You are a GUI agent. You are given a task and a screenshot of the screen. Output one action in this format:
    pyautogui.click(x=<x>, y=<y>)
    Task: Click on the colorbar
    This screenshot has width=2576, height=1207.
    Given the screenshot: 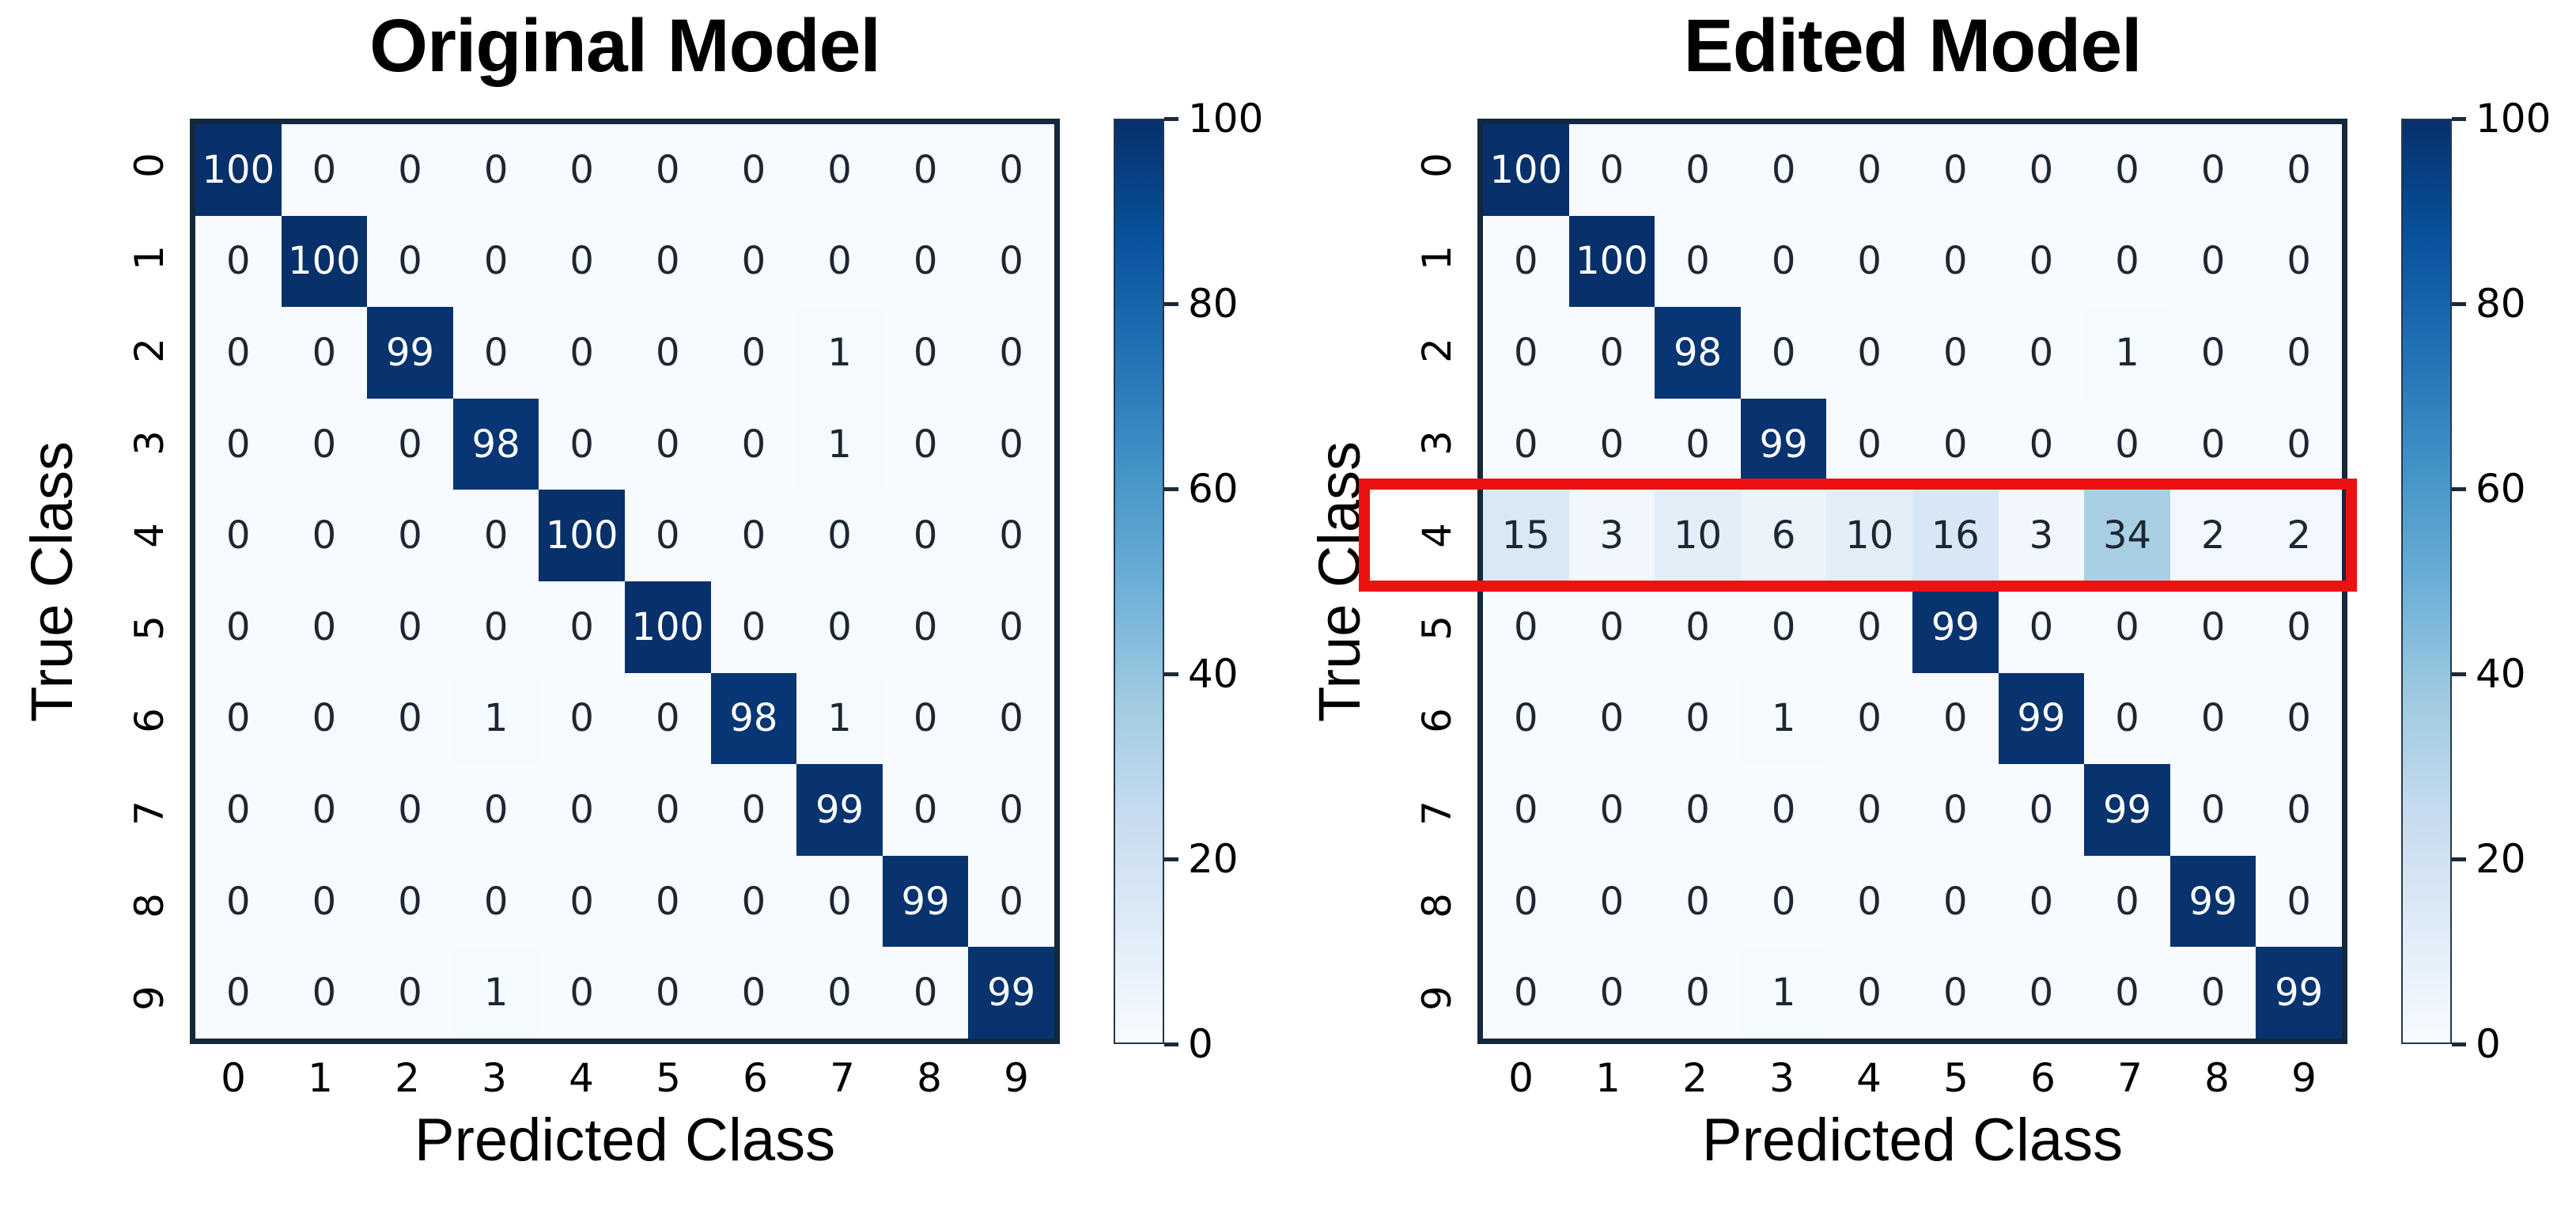 What is the action you would take?
    pyautogui.click(x=1139, y=581)
    